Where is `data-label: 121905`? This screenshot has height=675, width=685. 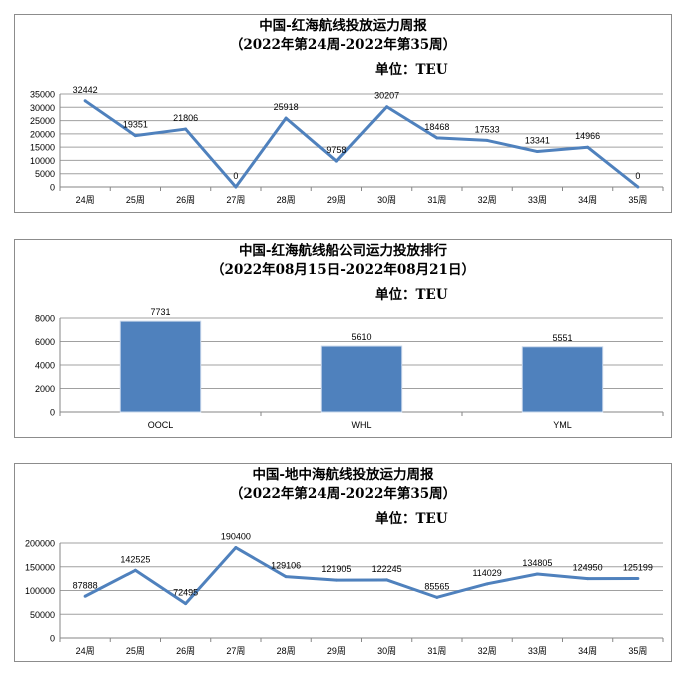
data-label: 121905 is located at coordinates (336, 569).